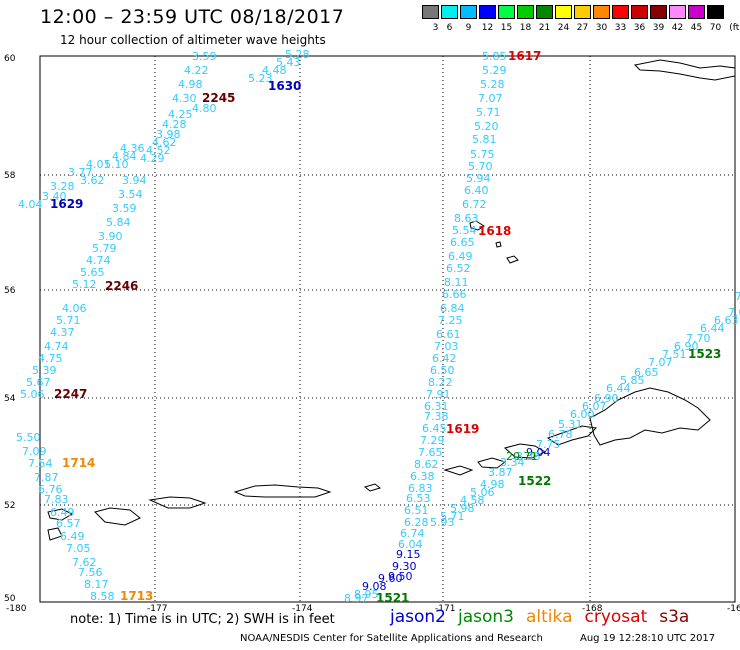 The image size is (740, 650). What do you see at coordinates (444, 358) in the screenshot?
I see `wave-height-value: 6.42` at bounding box center [444, 358].